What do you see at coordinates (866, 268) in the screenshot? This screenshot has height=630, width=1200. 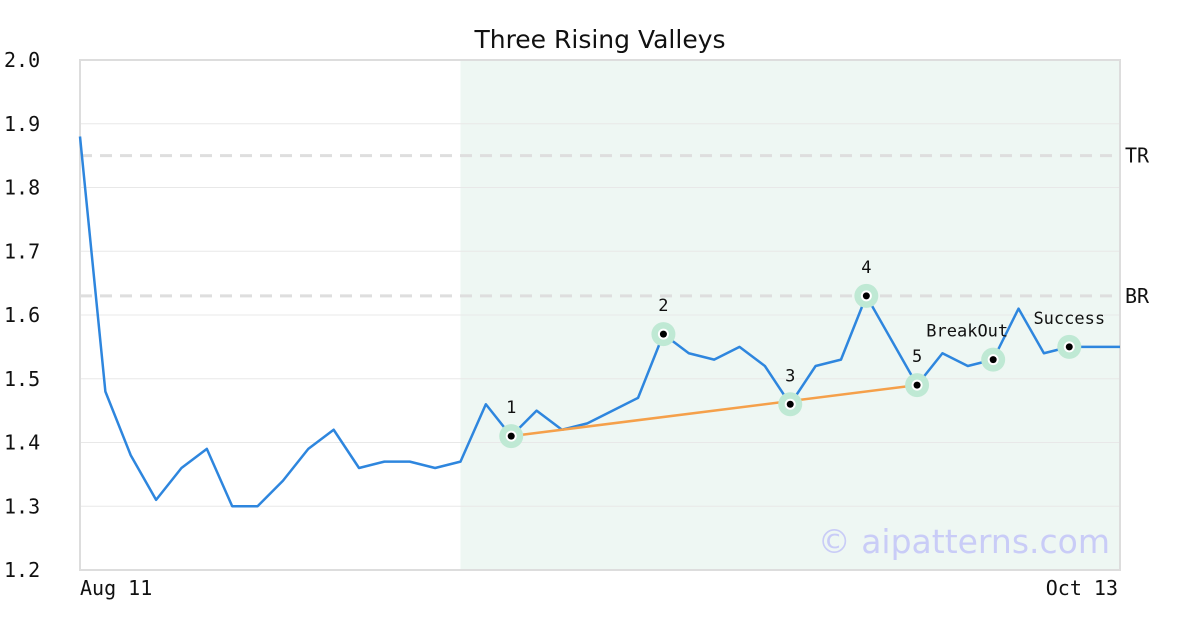 I see `point-label: 4` at bounding box center [866, 268].